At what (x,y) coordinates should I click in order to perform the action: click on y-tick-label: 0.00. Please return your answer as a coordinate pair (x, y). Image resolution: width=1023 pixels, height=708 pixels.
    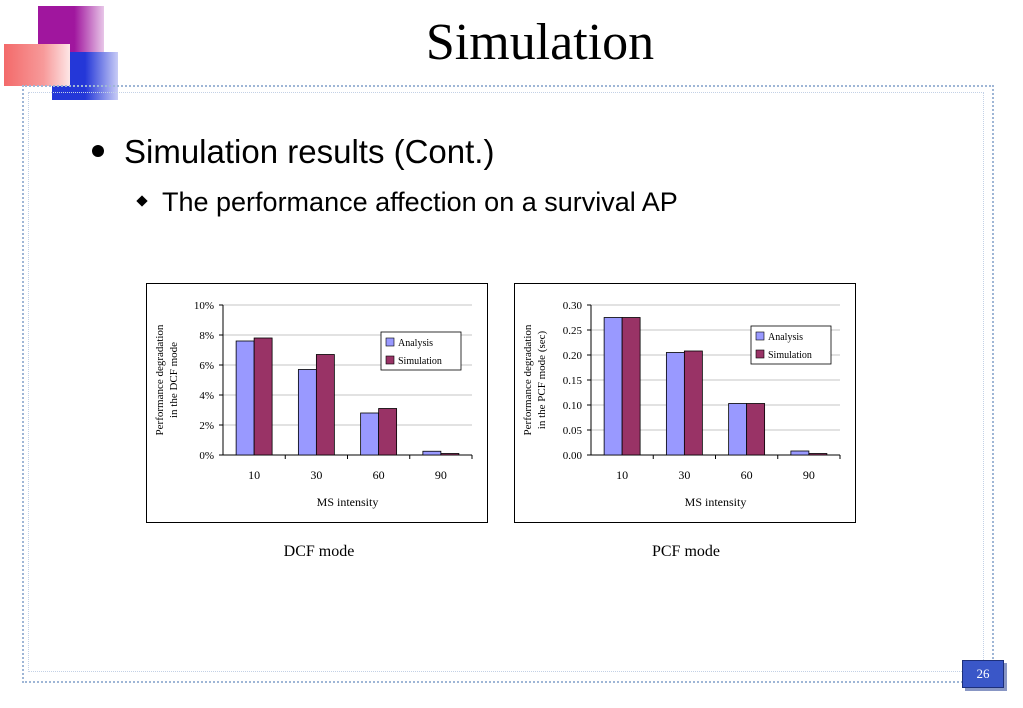
    Looking at the image, I should click on (573, 456).